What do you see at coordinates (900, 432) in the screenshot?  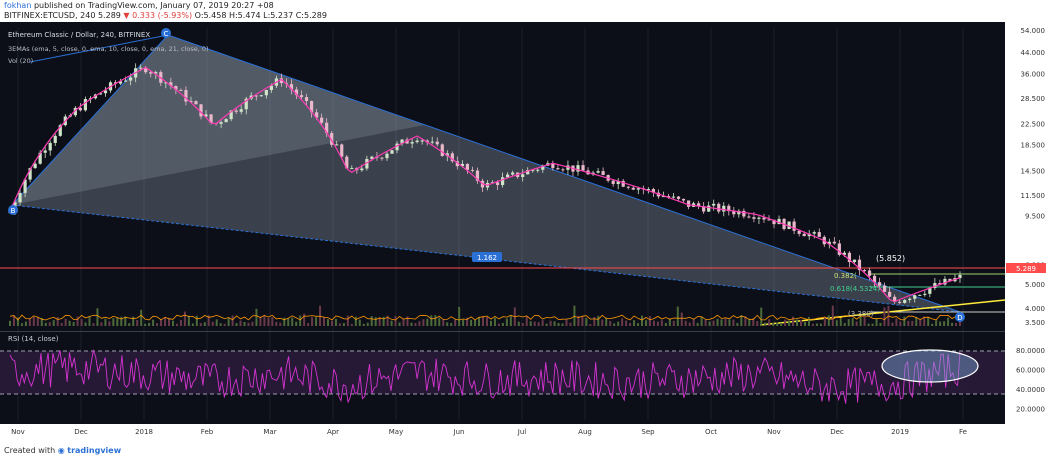 I see `time-tick-label: 2019` at bounding box center [900, 432].